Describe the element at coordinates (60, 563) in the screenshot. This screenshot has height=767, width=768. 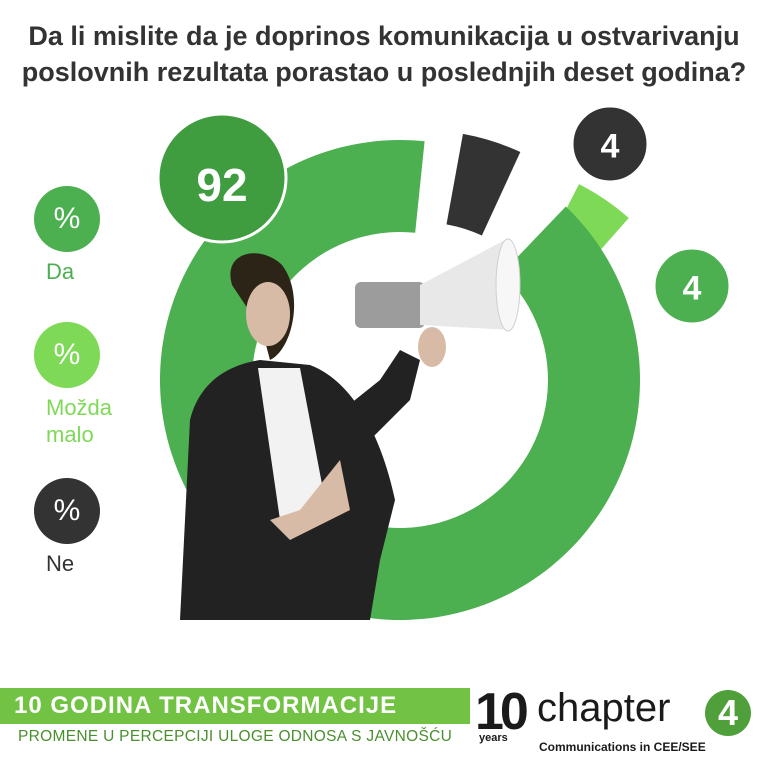
I see `legend-label-ne: Ne` at that location.